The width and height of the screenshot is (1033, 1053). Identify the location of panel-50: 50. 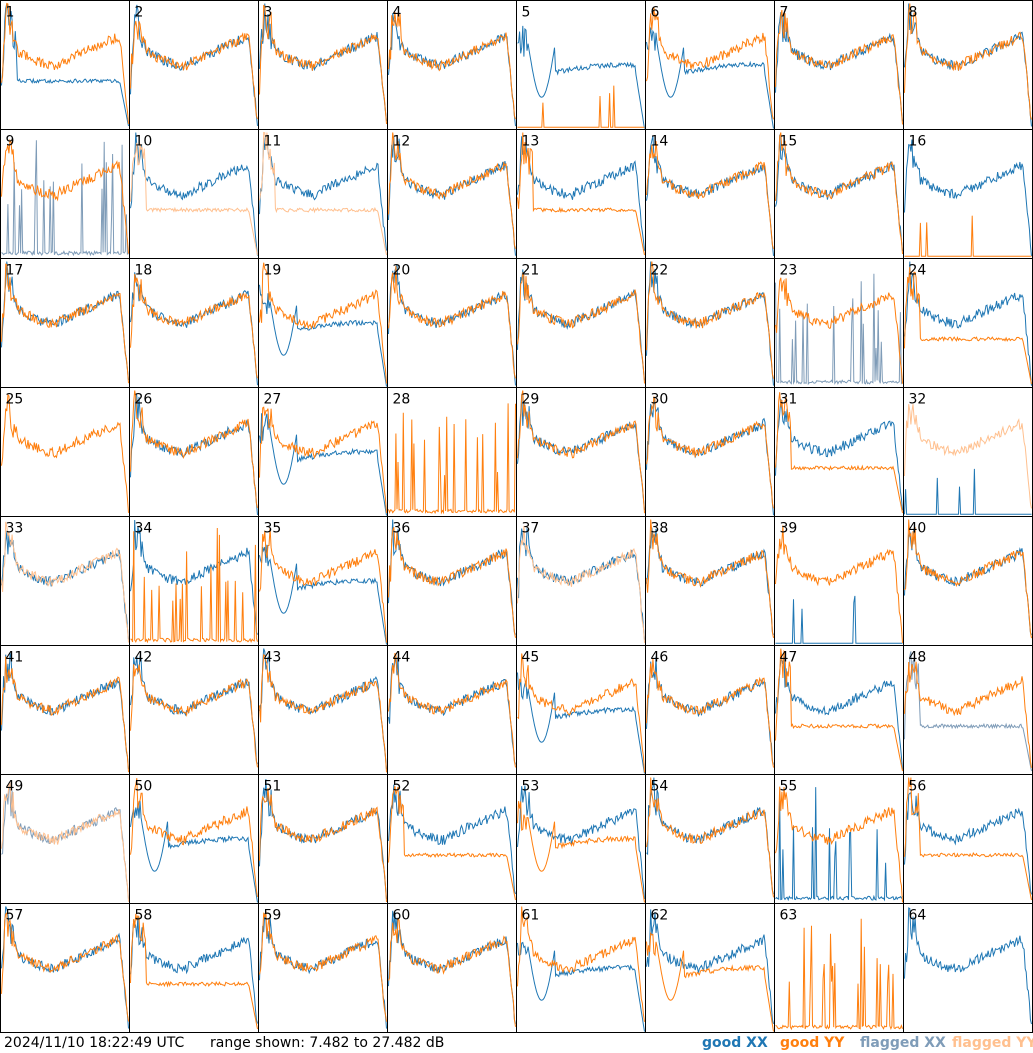
(194, 839).